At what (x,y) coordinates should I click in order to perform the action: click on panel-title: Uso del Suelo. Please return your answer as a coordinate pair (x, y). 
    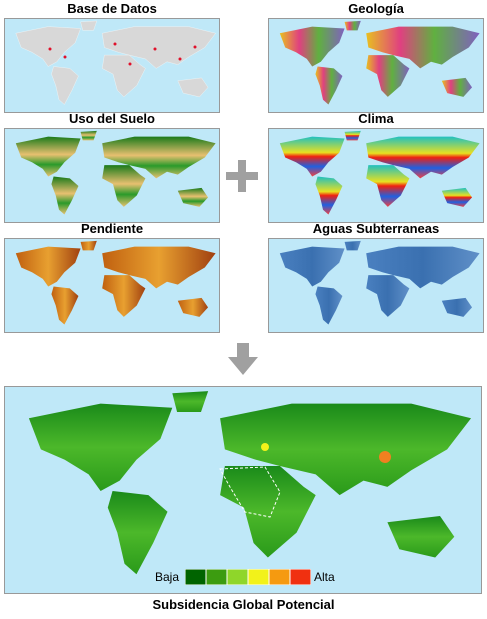
    Looking at the image, I should click on (112, 118).